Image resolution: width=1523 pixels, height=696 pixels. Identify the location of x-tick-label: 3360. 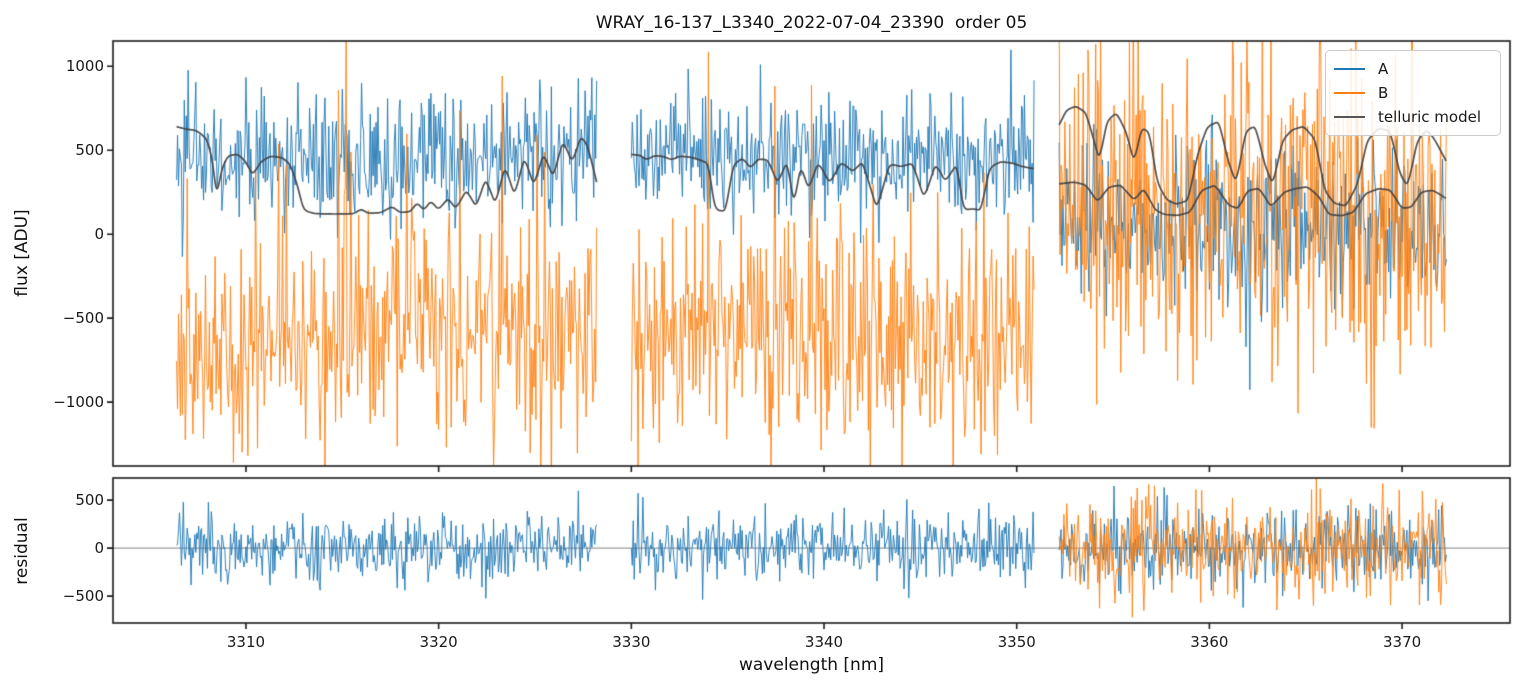
(1209, 642).